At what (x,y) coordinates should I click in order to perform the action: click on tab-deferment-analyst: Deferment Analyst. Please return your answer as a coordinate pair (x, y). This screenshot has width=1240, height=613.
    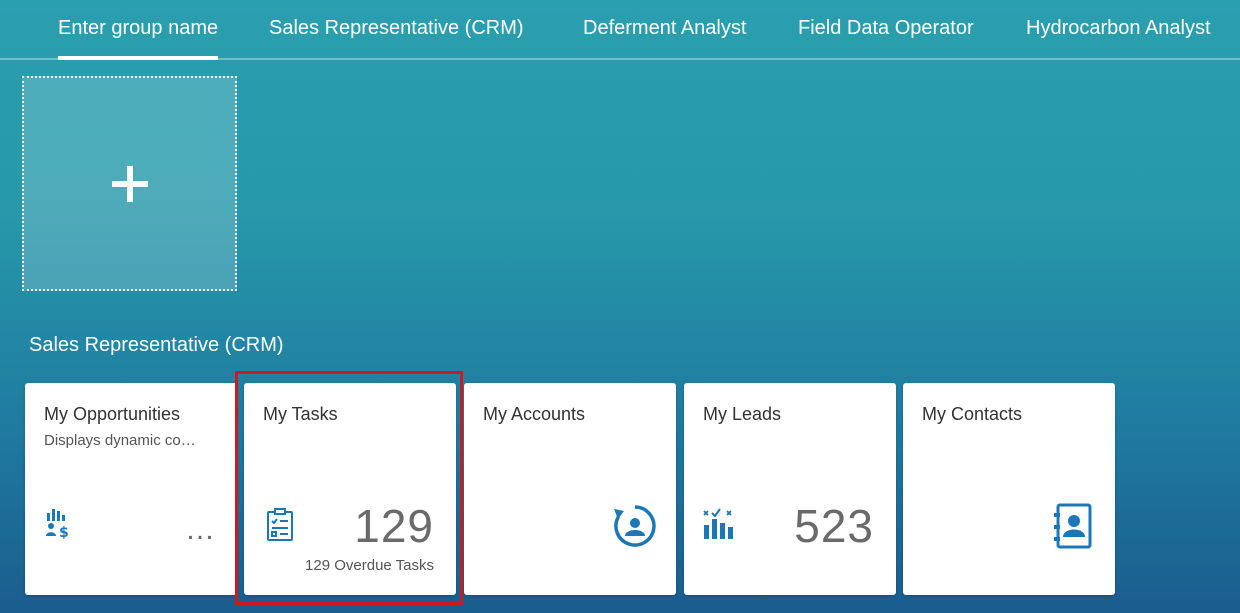
    Looking at the image, I should click on (664, 37).